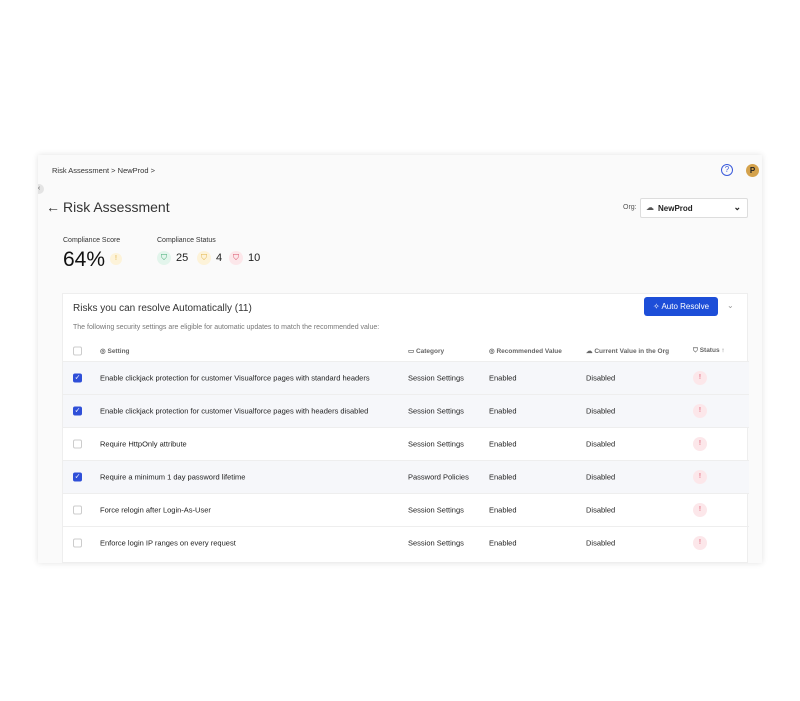 The height and width of the screenshot is (701, 800). I want to click on column-category: ▭ Category, so click(426, 351).